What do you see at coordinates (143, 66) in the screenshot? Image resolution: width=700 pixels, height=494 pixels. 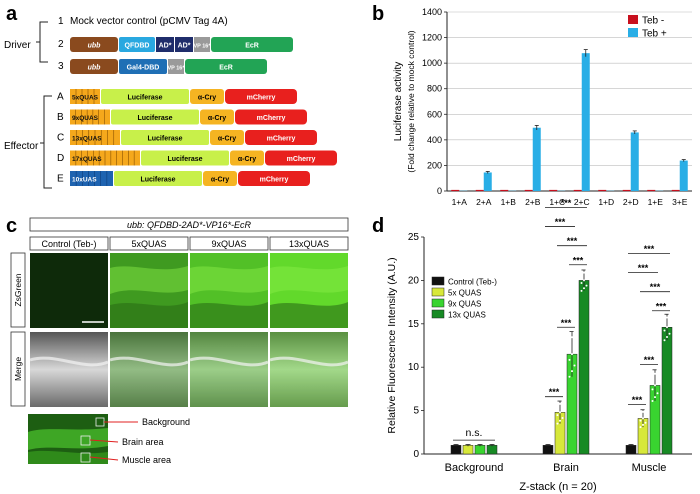 I see `gal4-domain` at bounding box center [143, 66].